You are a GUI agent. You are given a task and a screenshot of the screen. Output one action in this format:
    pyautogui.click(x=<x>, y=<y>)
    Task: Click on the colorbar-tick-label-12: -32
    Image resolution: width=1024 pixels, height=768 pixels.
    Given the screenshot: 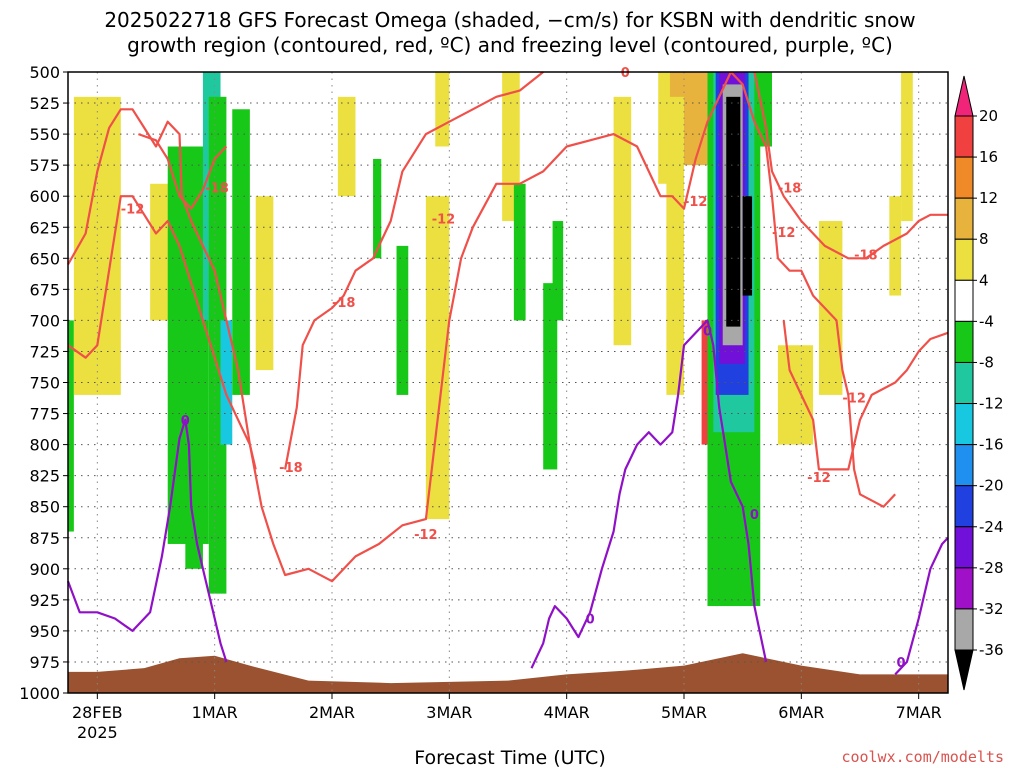 What is the action you would take?
    pyautogui.click(x=991, y=609)
    